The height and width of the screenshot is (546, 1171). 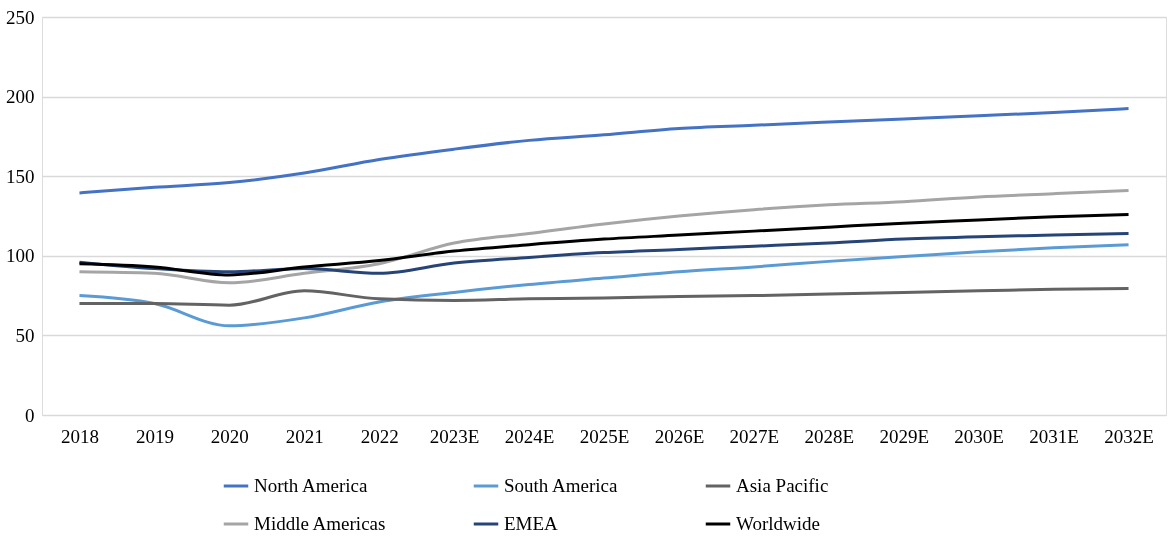 I want to click on legend-label: Worldwide, so click(x=778, y=523).